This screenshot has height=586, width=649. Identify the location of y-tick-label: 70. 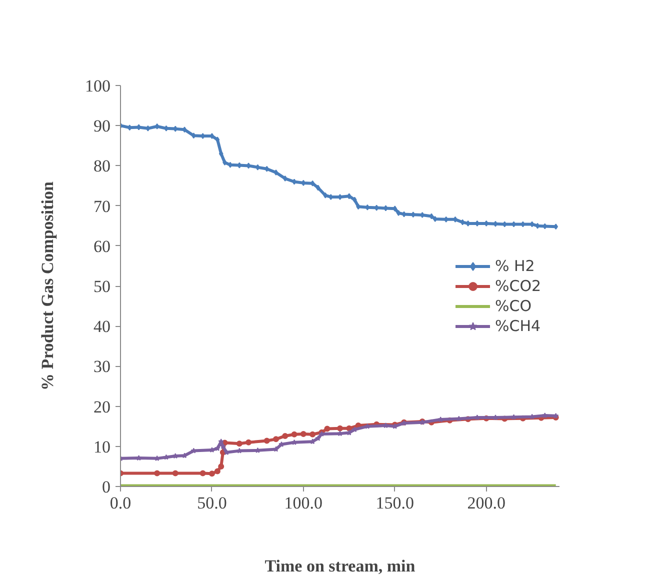
(102, 206).